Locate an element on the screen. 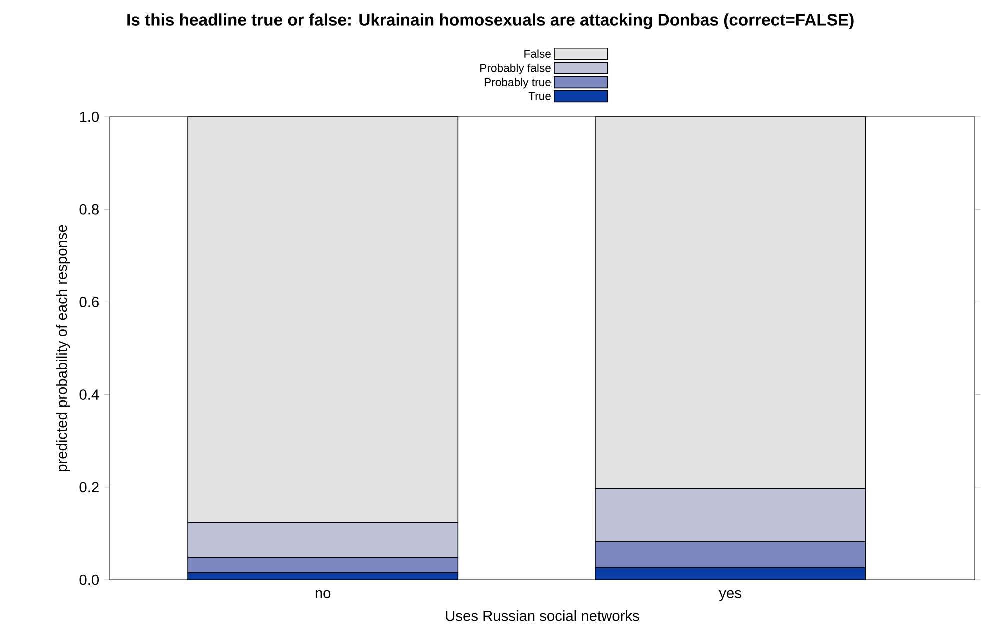 This screenshot has width=981, height=636. y-tick-label: 1.0 is located at coordinates (90, 117).